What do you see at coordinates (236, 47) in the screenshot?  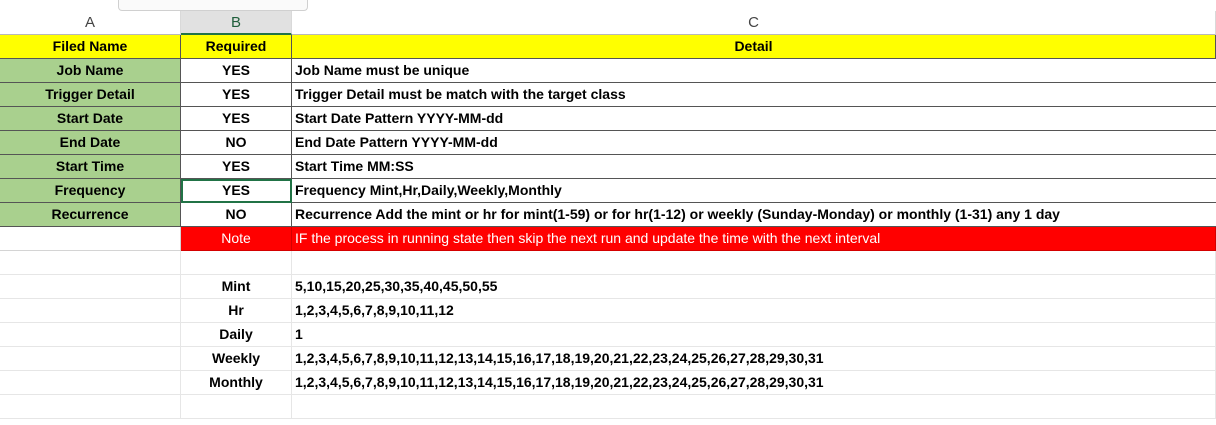 I see `header-required: Required` at bounding box center [236, 47].